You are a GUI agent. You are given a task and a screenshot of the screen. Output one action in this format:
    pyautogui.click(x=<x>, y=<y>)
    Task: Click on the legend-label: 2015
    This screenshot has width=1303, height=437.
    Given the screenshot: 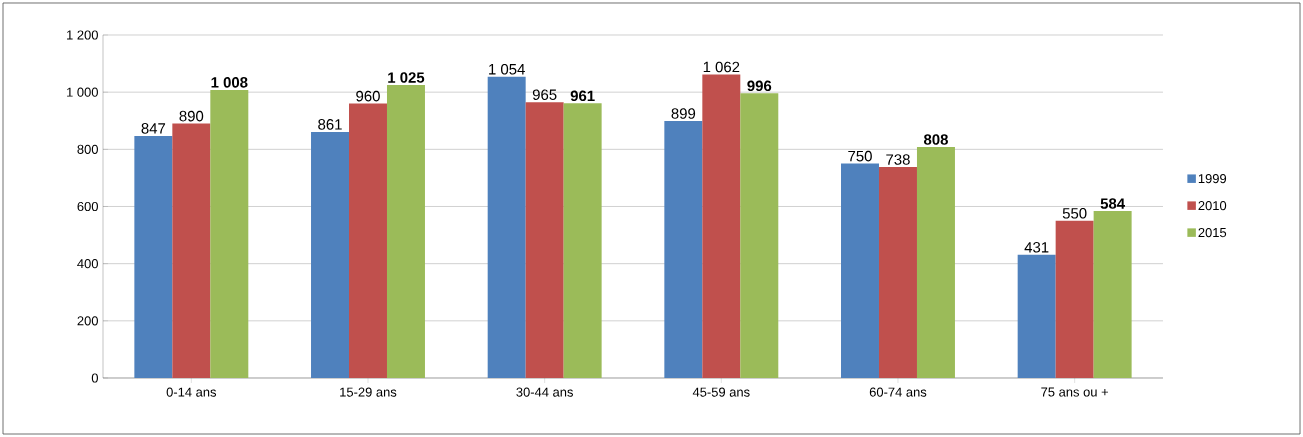 What is the action you would take?
    pyautogui.click(x=1212, y=232)
    